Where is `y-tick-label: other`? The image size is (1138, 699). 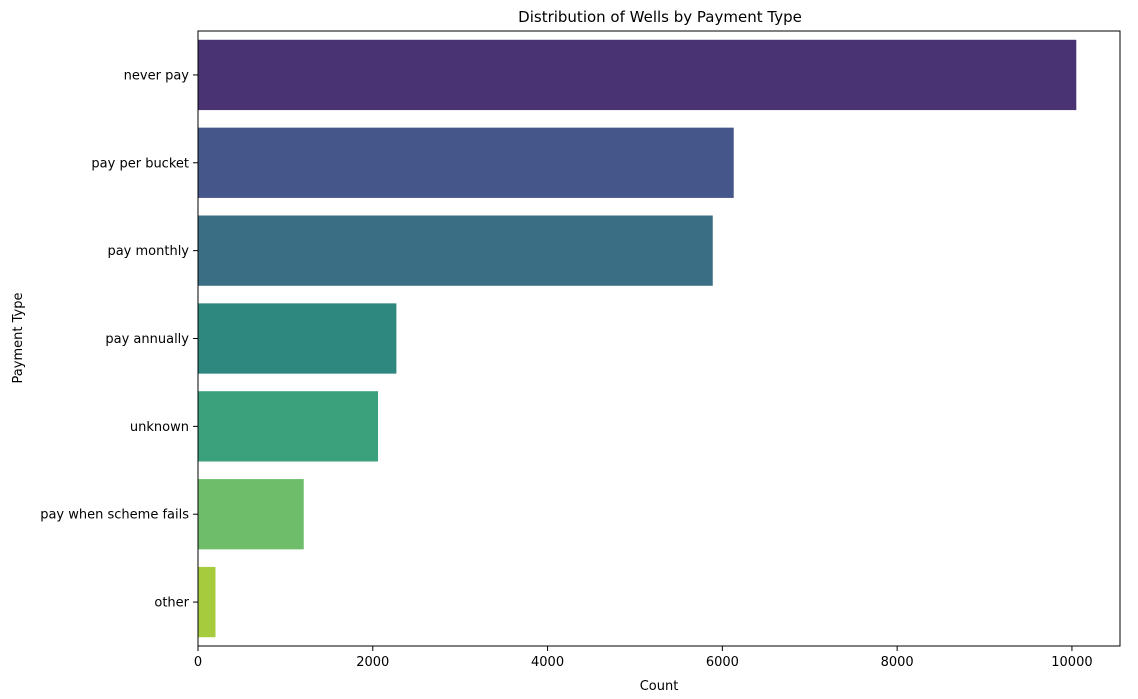 y-tick-label: other is located at coordinates (171, 603).